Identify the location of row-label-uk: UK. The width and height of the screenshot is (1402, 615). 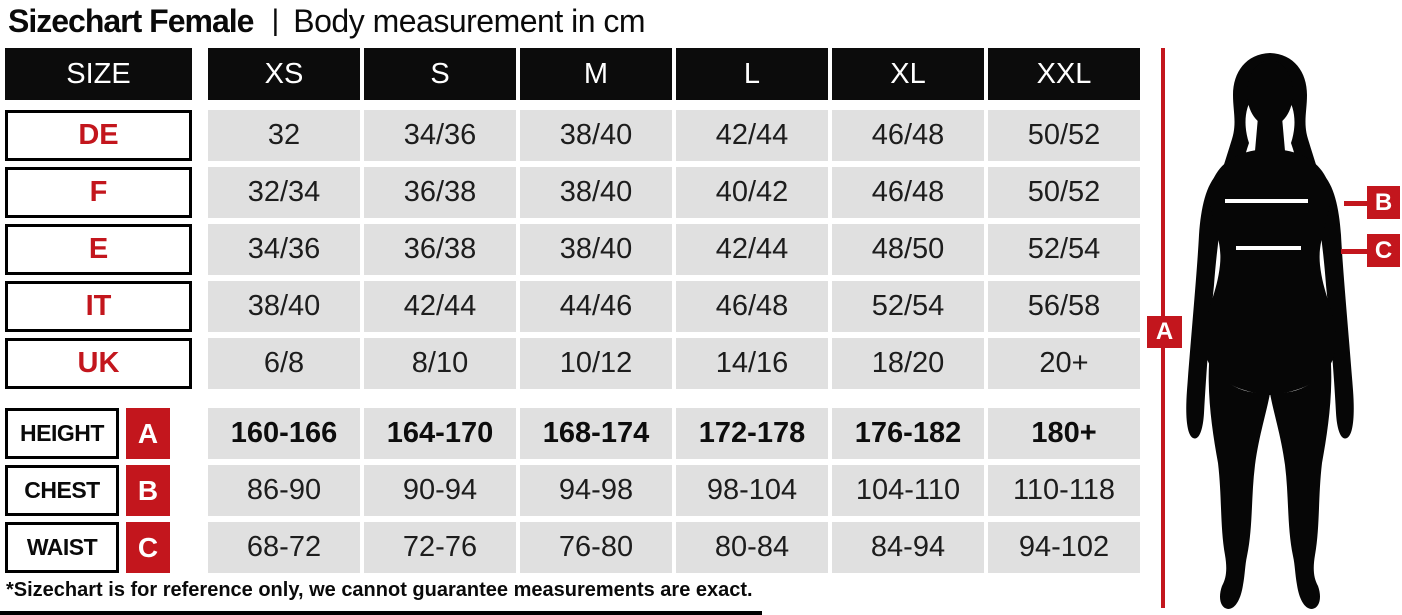
(98, 363).